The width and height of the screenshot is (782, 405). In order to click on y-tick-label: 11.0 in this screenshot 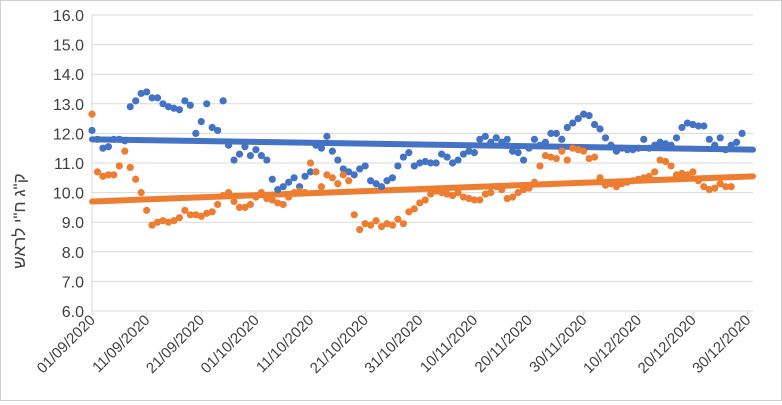, I will do `click(69, 164)`.